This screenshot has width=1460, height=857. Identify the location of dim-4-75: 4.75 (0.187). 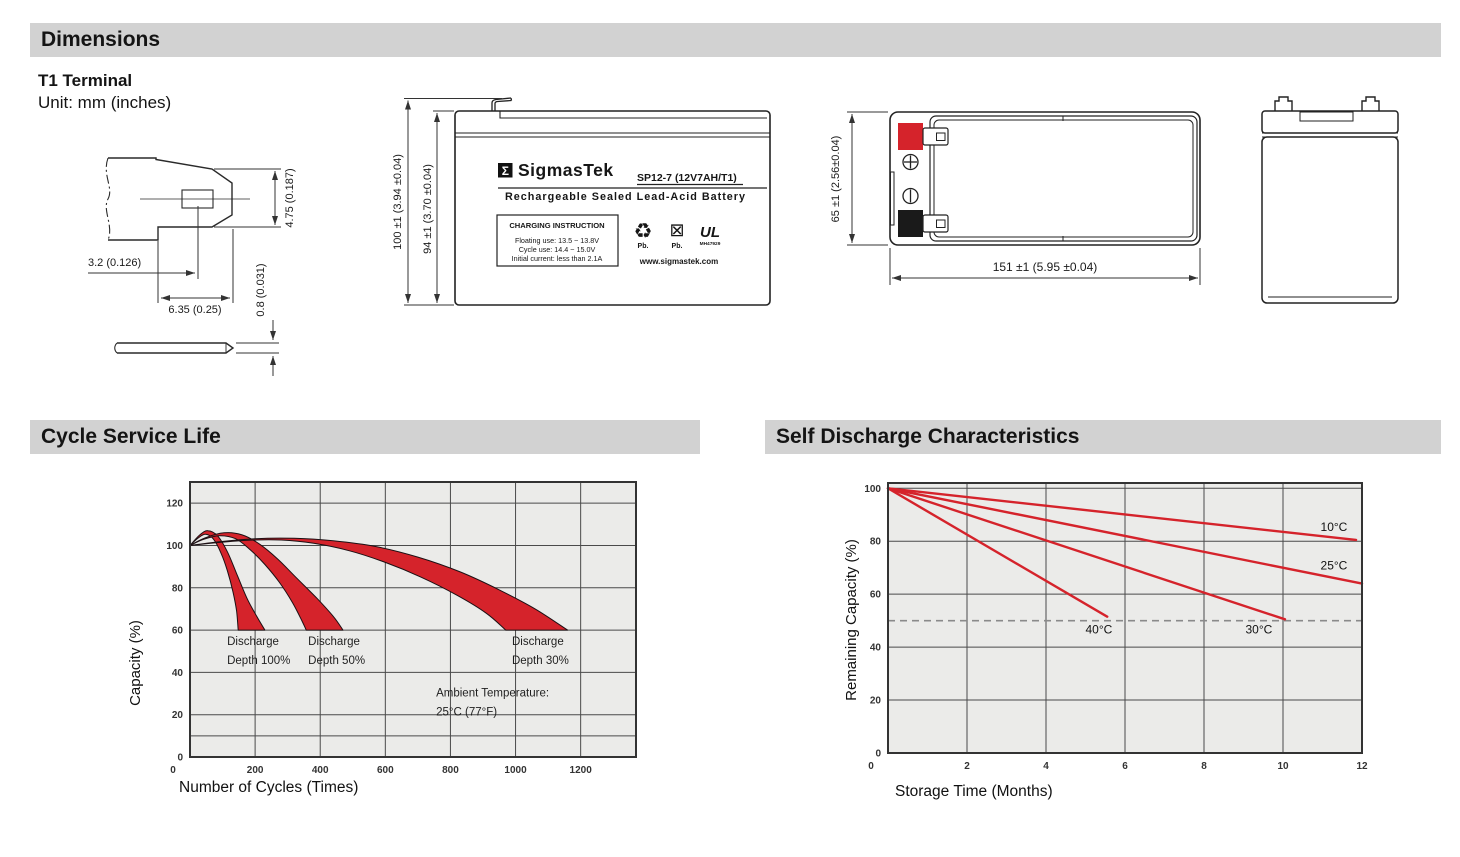
(290, 197).